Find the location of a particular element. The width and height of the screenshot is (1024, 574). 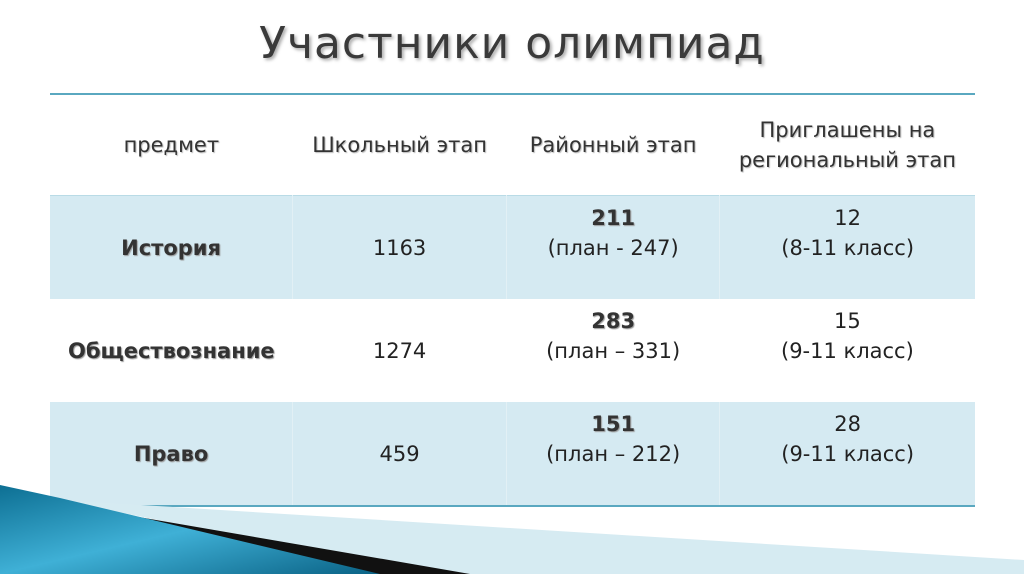

regional-cell: 15 (9-11 класс) is located at coordinates (847, 350).